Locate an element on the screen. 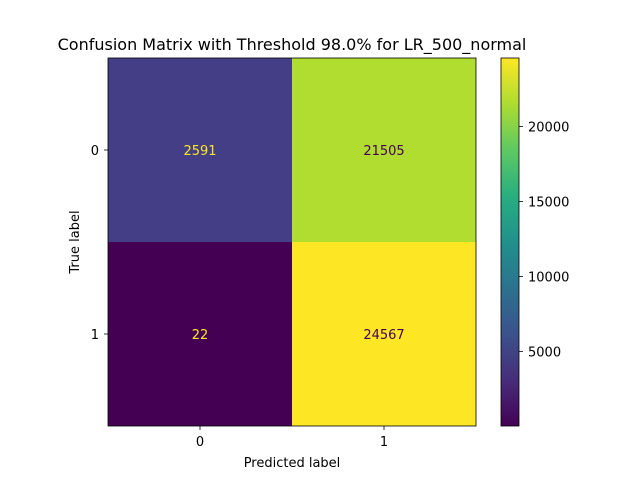 This screenshot has width=640, height=480. y-tick-label-1: 1 is located at coordinates (95, 335).